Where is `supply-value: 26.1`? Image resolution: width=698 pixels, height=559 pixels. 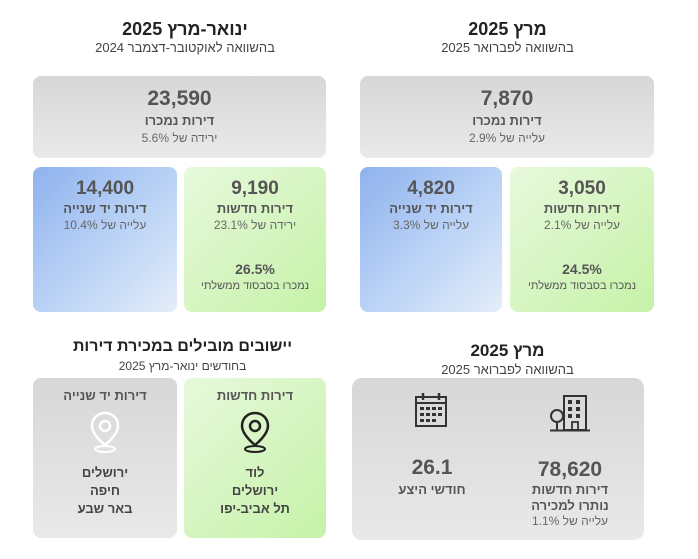
supply-value: 26.1 is located at coordinates (432, 467).